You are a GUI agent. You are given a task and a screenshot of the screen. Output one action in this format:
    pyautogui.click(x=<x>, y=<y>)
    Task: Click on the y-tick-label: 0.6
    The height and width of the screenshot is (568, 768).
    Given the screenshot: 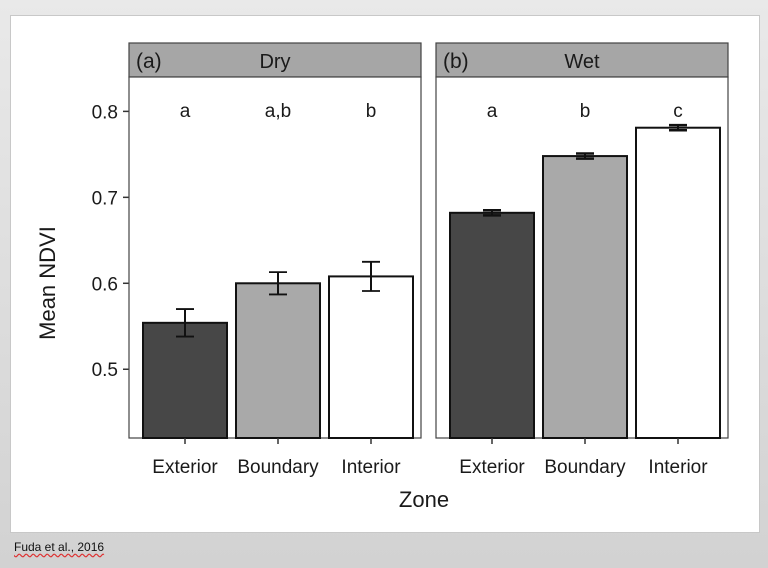 What is the action you would take?
    pyautogui.click(x=105, y=284)
    